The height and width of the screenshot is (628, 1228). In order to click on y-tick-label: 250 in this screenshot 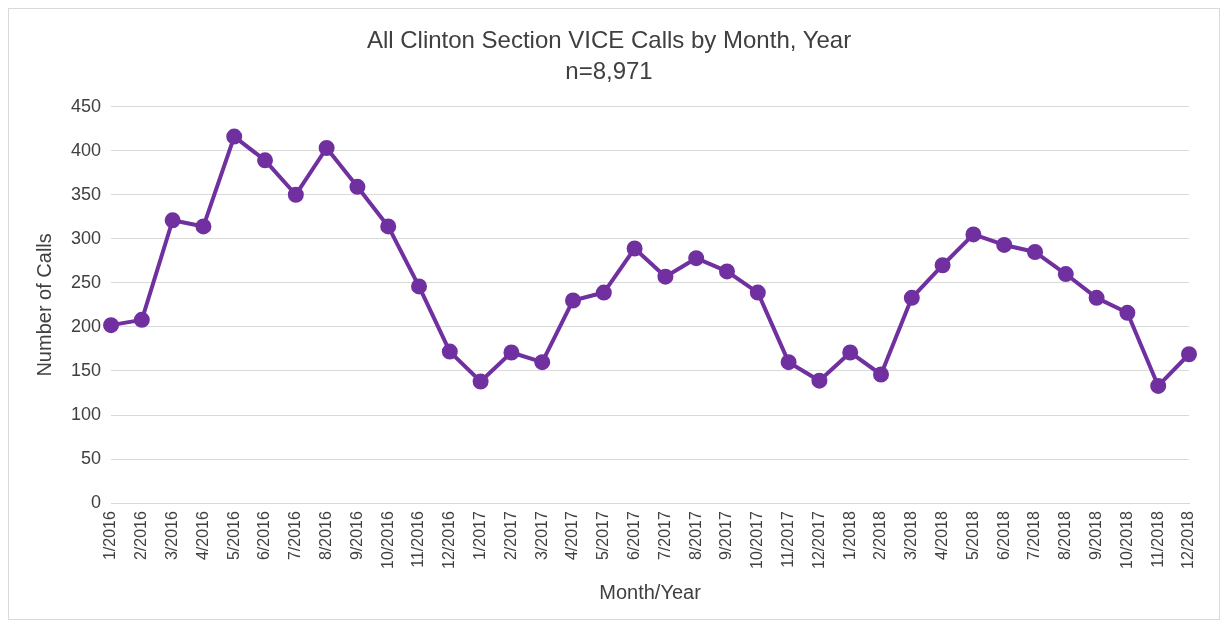, I will do `click(86, 281)`.